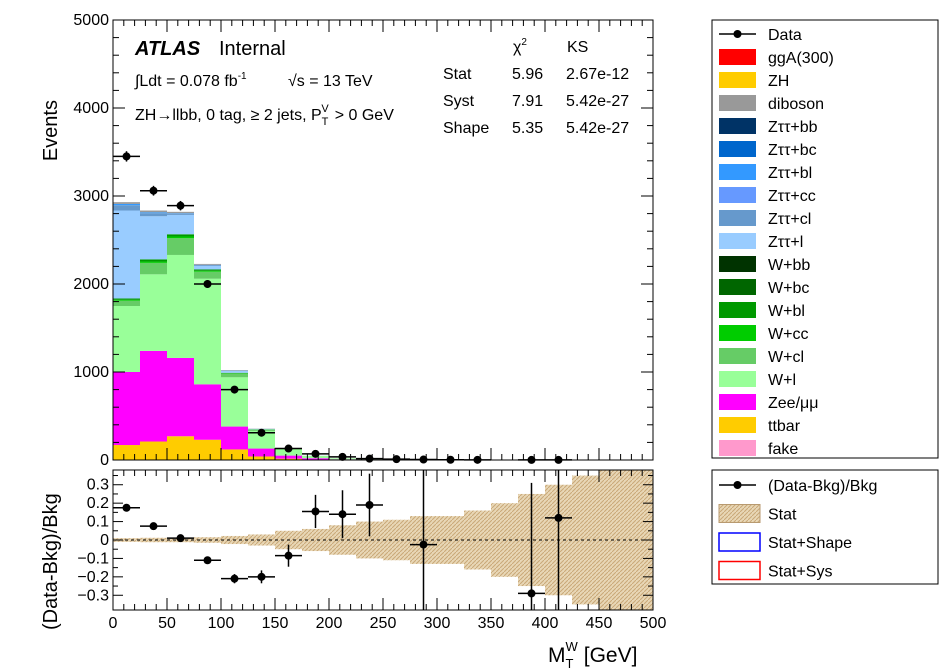 The width and height of the screenshot is (946, 672). What do you see at coordinates (785, 35) in the screenshot?
I see `legend-label: Data` at bounding box center [785, 35].